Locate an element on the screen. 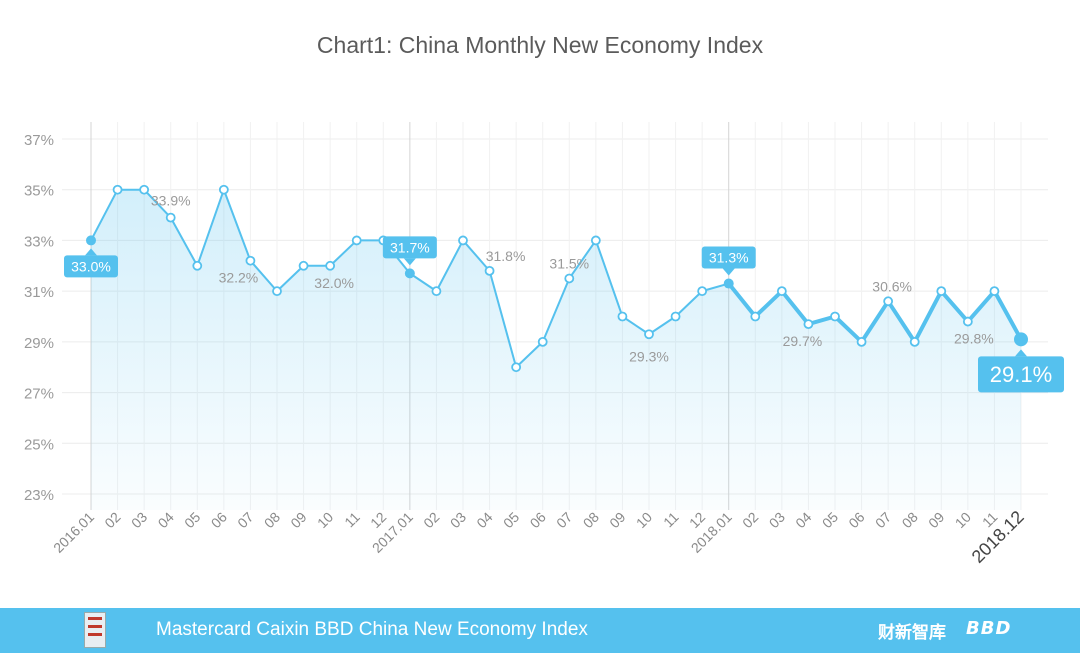  callout-label: 33.0% is located at coordinates (91, 266).